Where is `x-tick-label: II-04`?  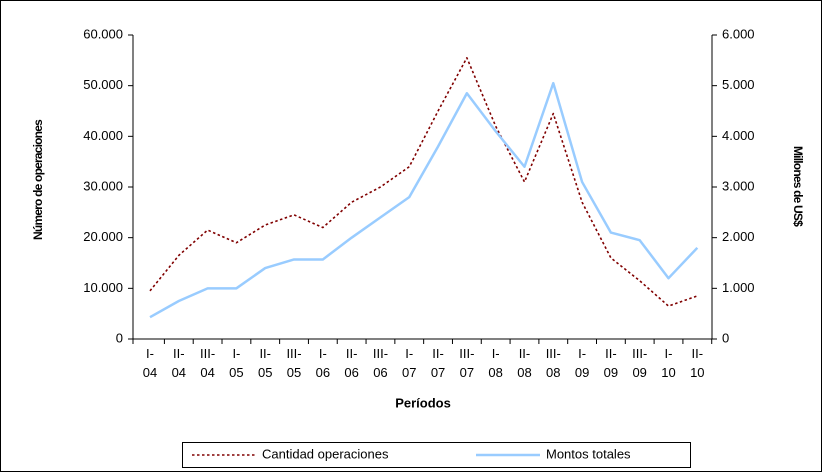 x-tick-label: II-04 is located at coordinates (179, 363).